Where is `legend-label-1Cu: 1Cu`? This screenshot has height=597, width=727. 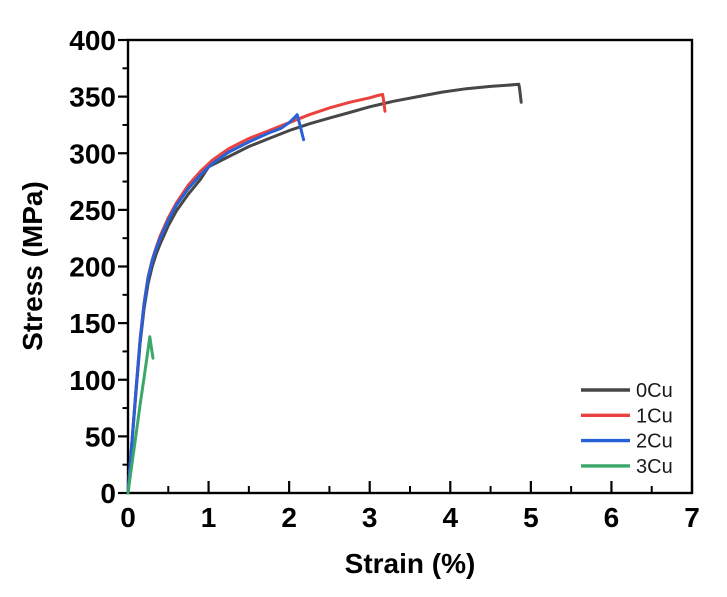 legend-label-1Cu: 1Cu is located at coordinates (654, 416).